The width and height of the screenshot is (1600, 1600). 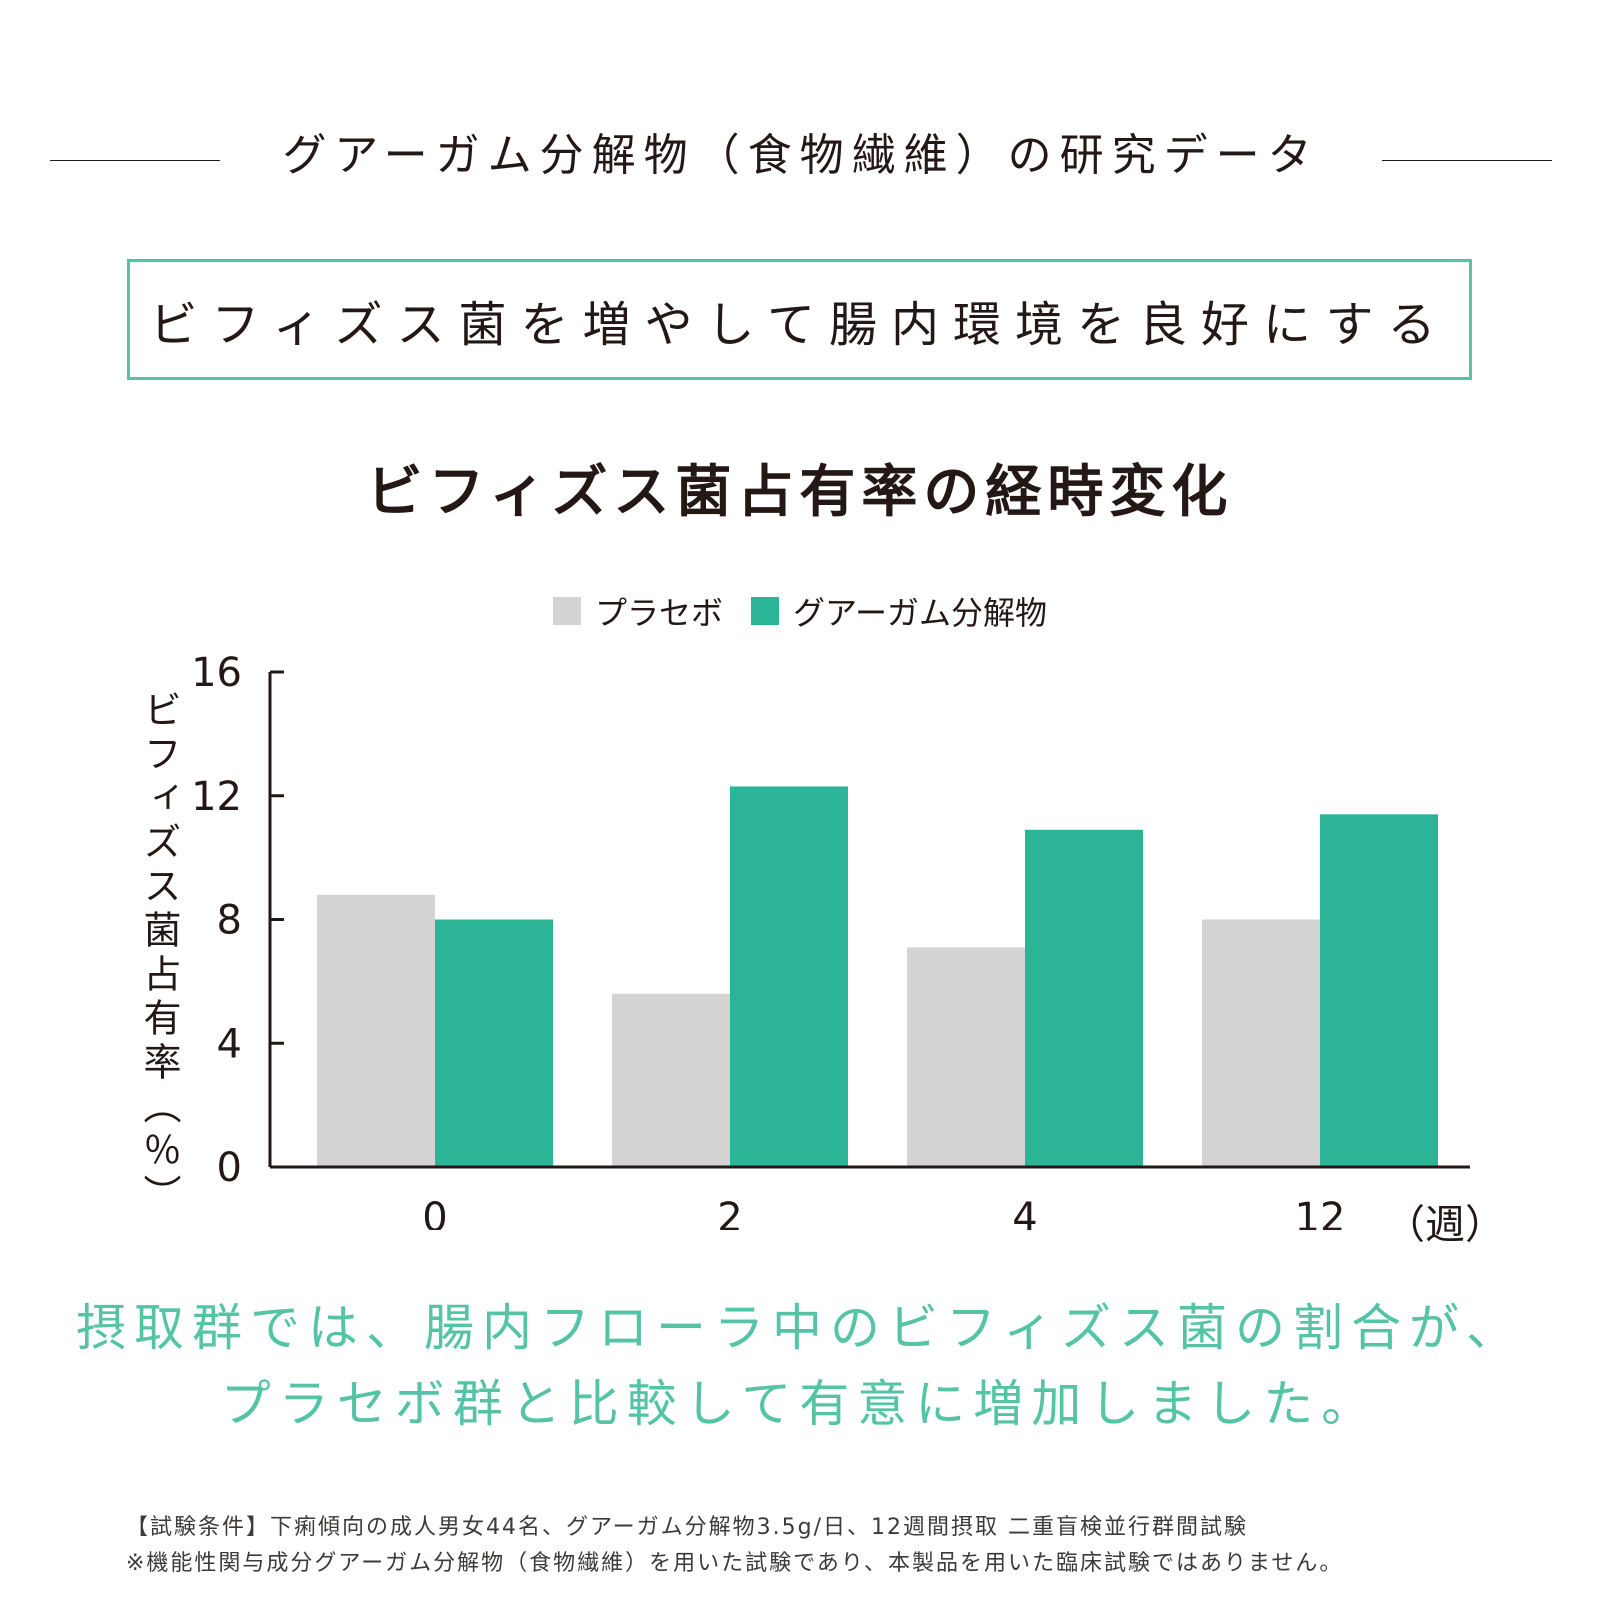 What do you see at coordinates (135, 160) in the screenshot?
I see `header-rule-left` at bounding box center [135, 160].